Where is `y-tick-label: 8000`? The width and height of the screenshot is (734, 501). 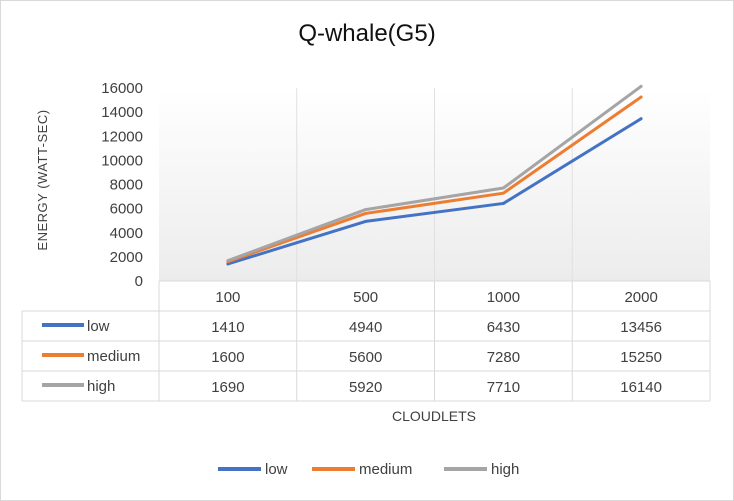
y-tick-label: 8000 is located at coordinates (126, 185).